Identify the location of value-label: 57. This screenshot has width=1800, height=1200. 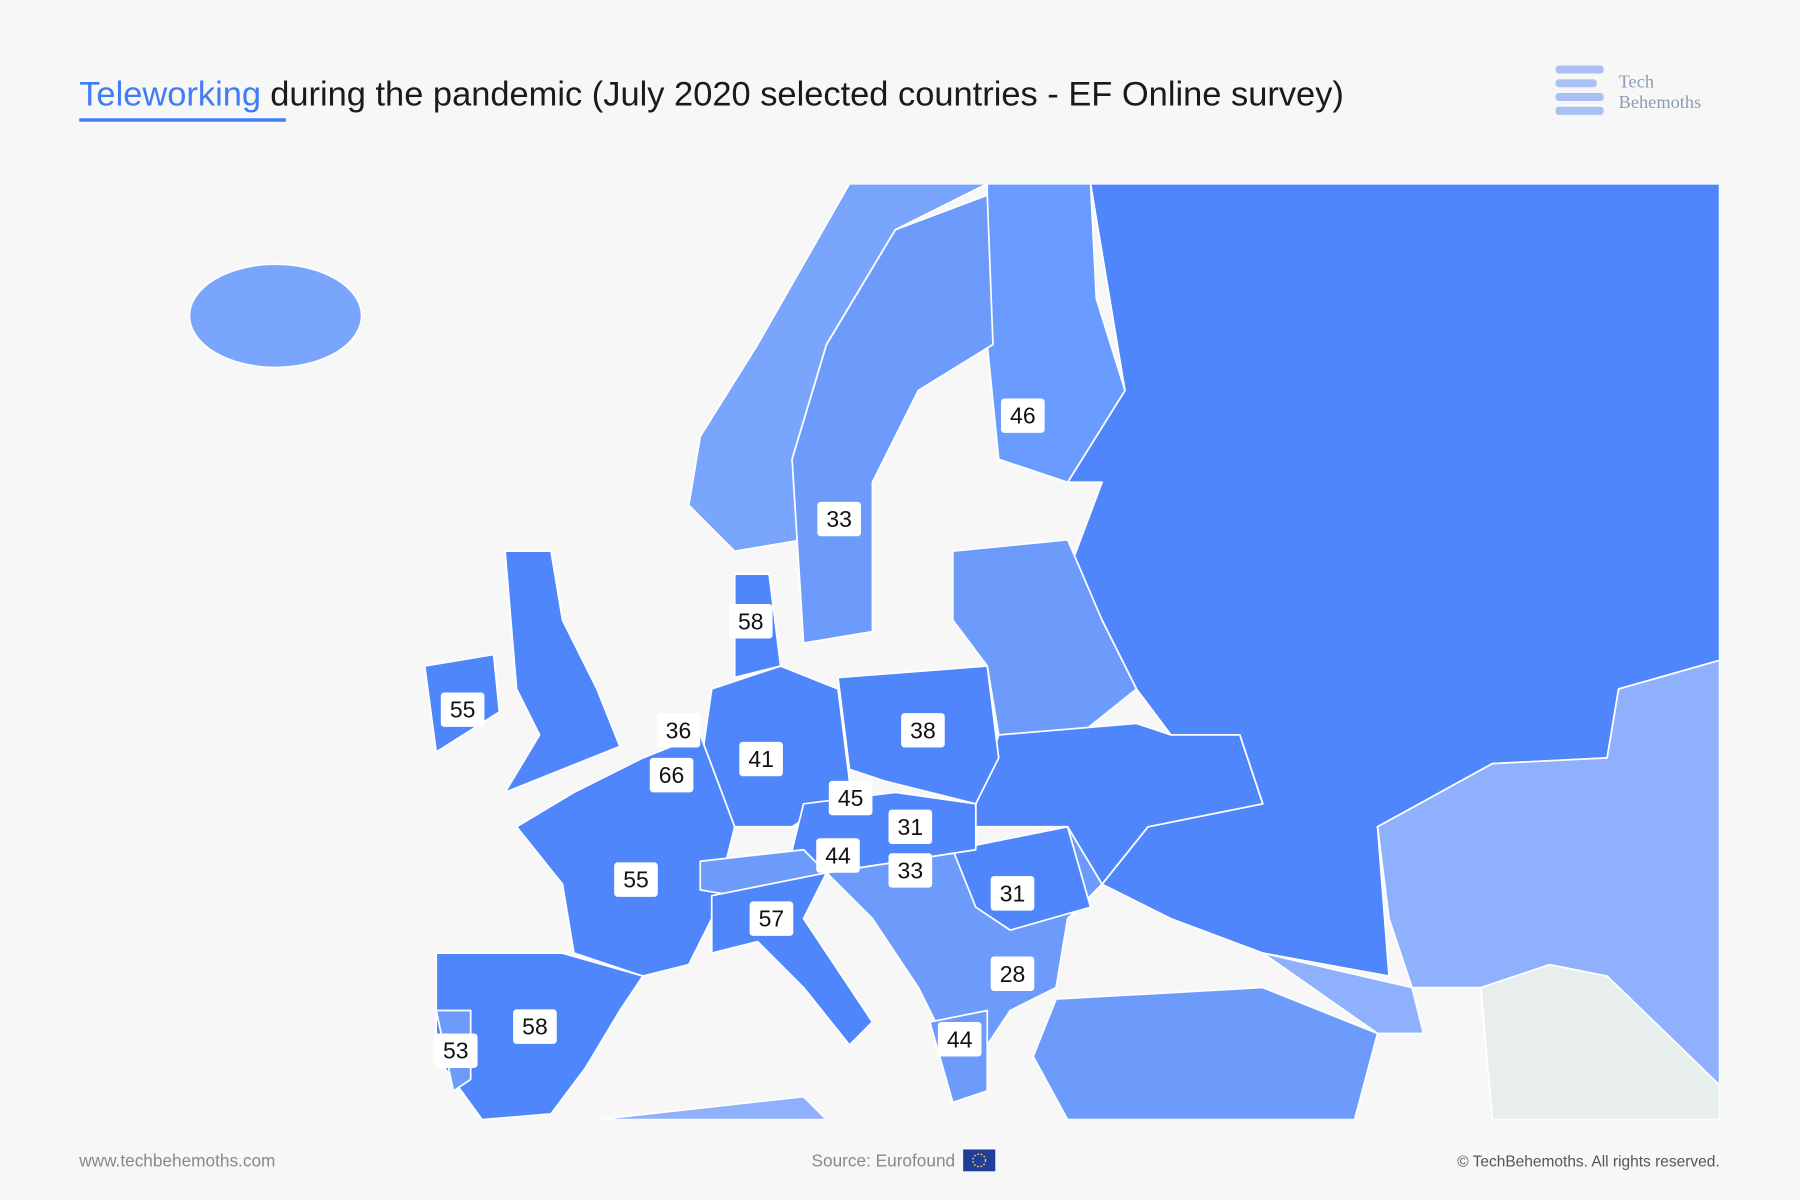
(772, 919).